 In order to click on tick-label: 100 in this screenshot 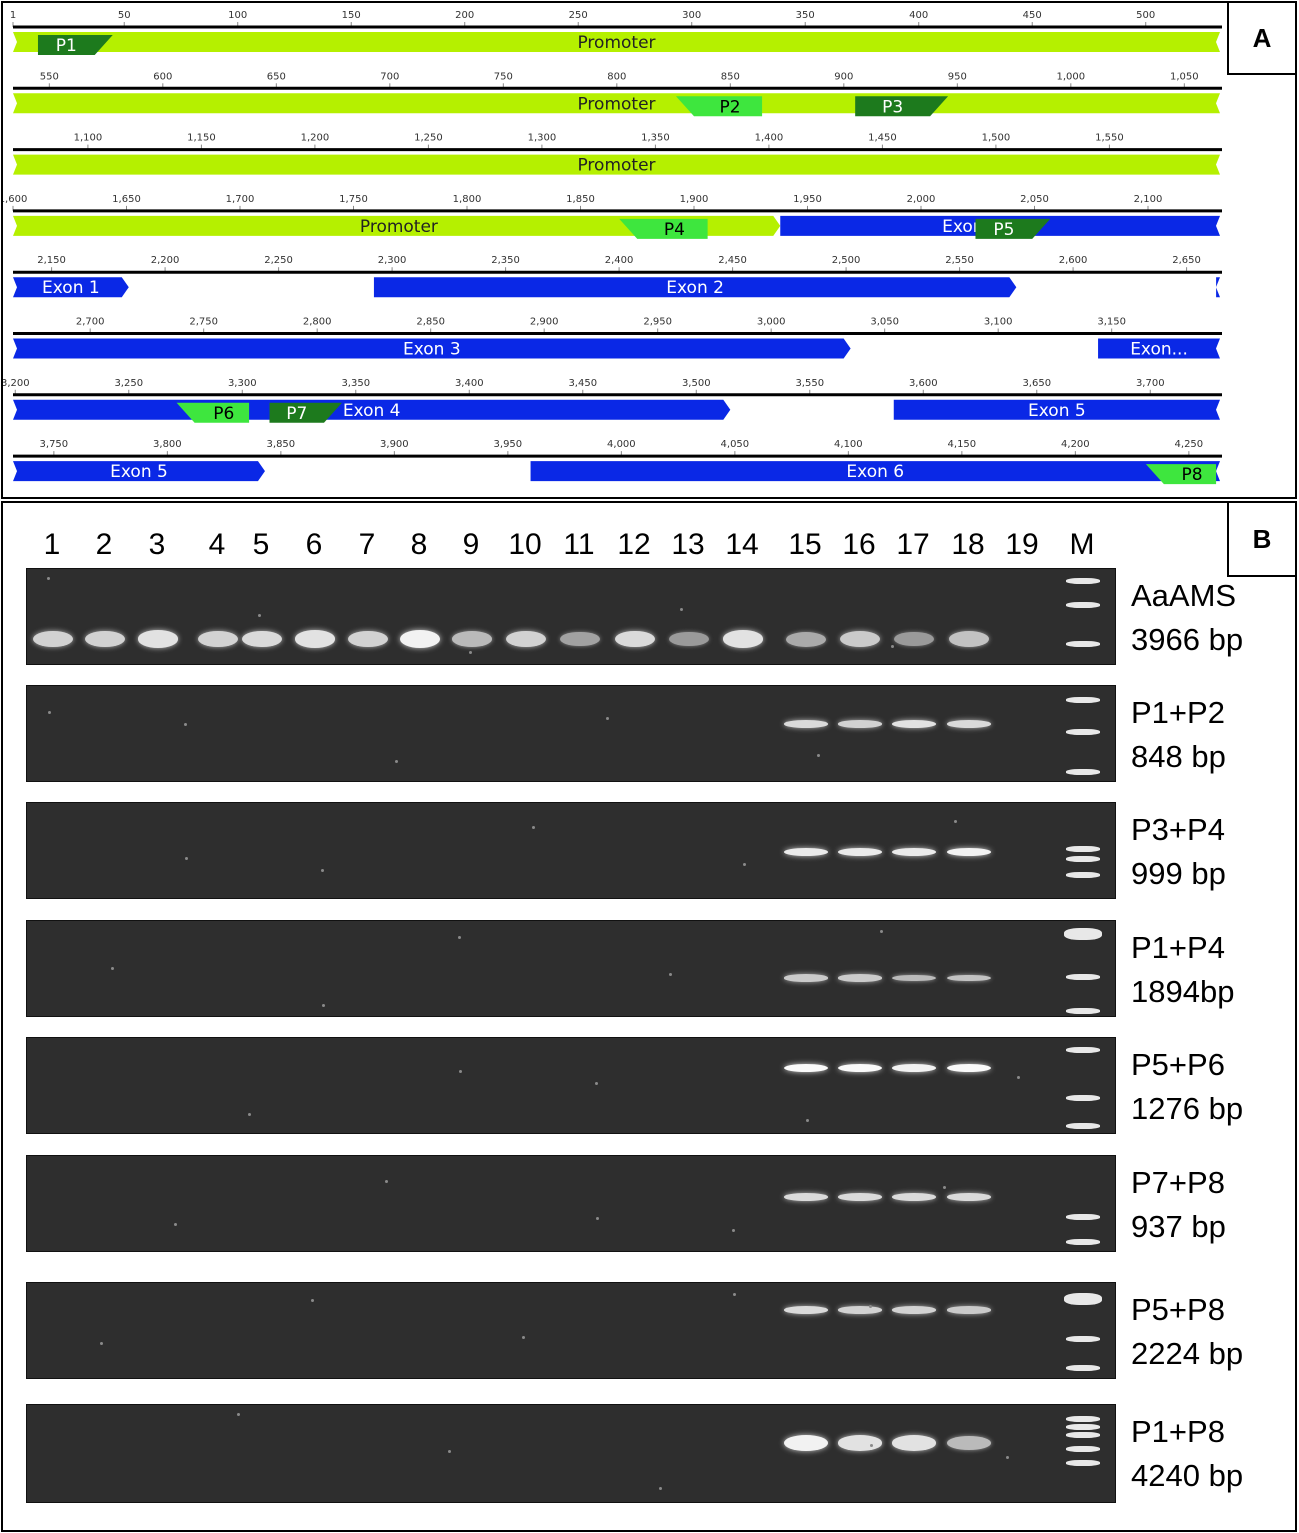, I will do `click(237, 15)`.